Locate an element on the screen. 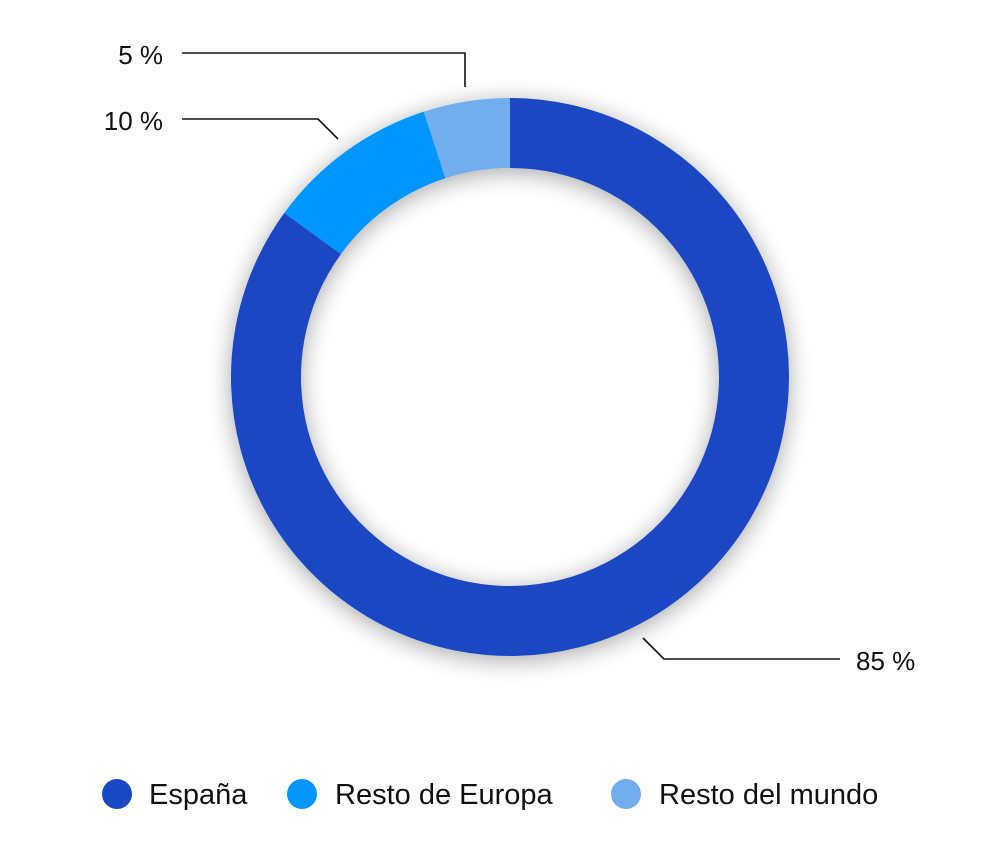  leader-line-espana is located at coordinates (741, 648).